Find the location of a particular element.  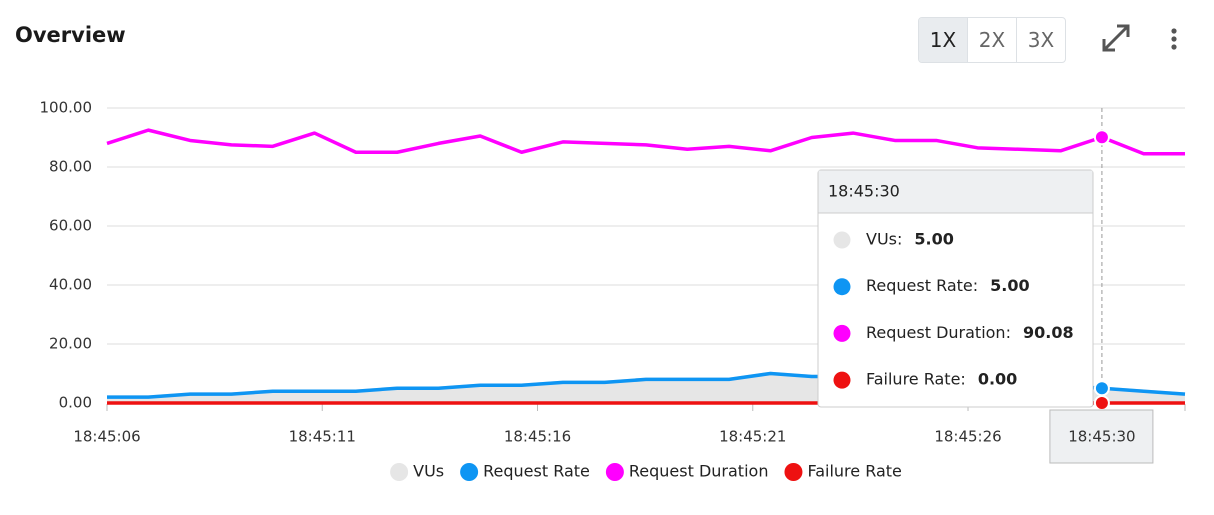

legend-label: VUs is located at coordinates (428, 471).